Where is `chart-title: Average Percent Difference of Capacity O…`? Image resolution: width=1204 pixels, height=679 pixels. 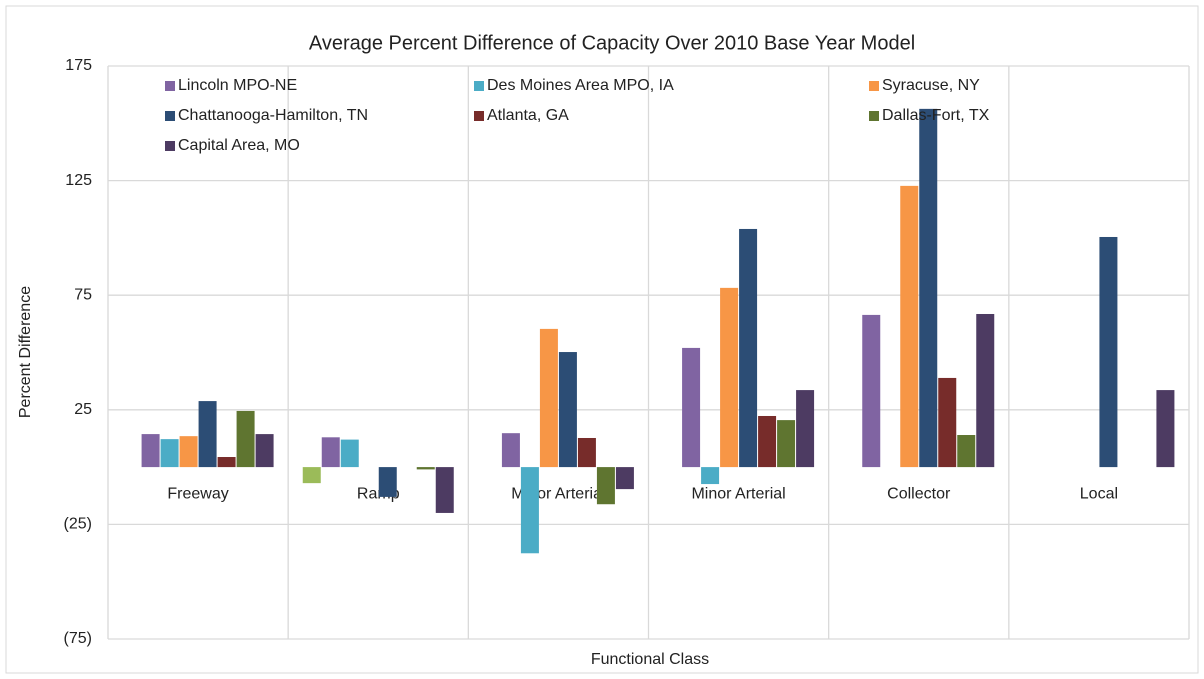
chart-title: Average Percent Difference of Capacity O… is located at coordinates (612, 43).